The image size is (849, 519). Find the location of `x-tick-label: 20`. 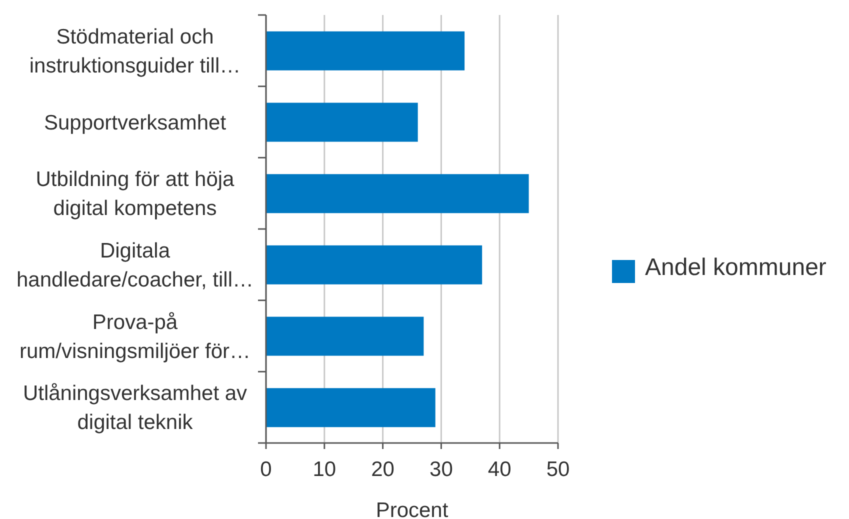

x-tick-label: 20 is located at coordinates (382, 469).